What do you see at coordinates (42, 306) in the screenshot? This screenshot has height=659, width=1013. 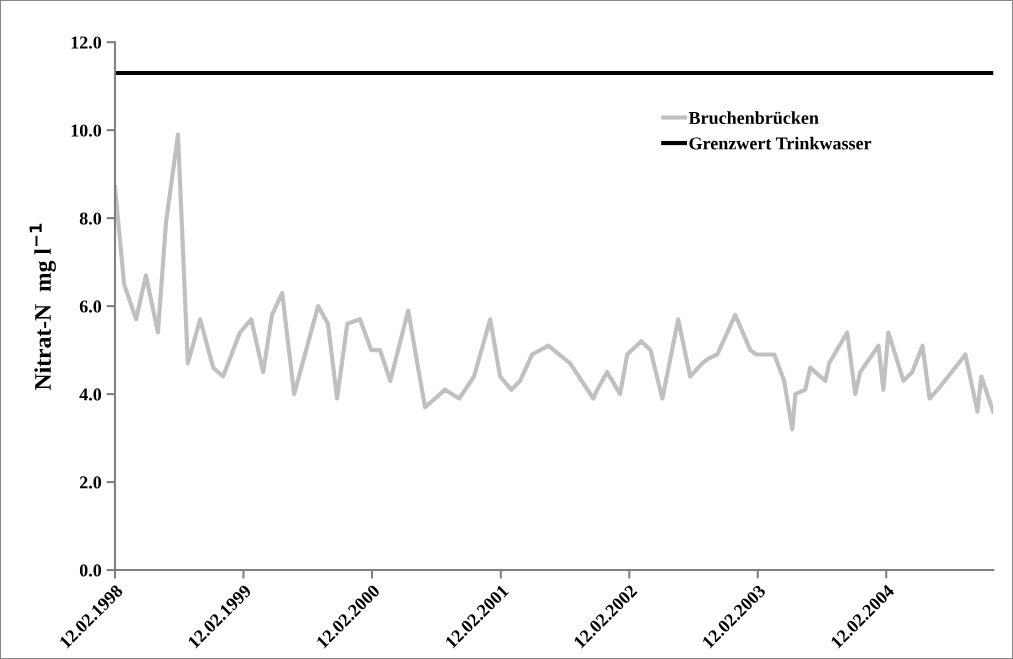 I see `y-axis-title: Nitrat-N mg l$^{−1}$` at bounding box center [42, 306].